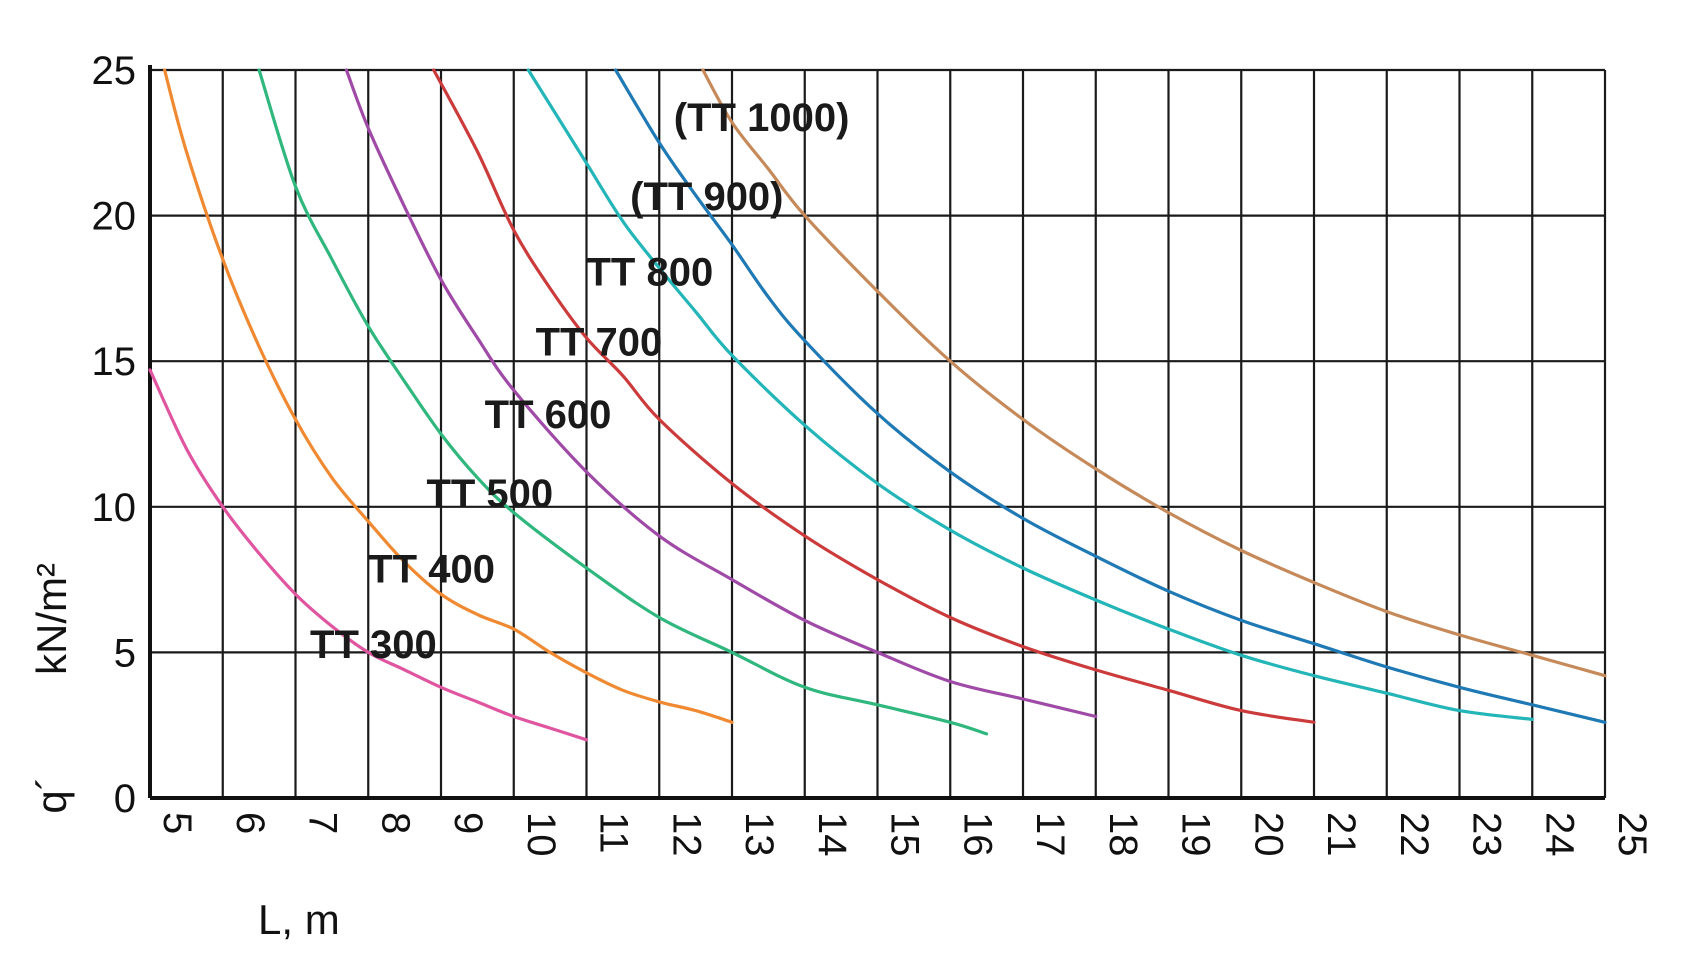  Describe the element at coordinates (1196, 834) in the screenshot. I see `x-tick-label: 19` at that location.